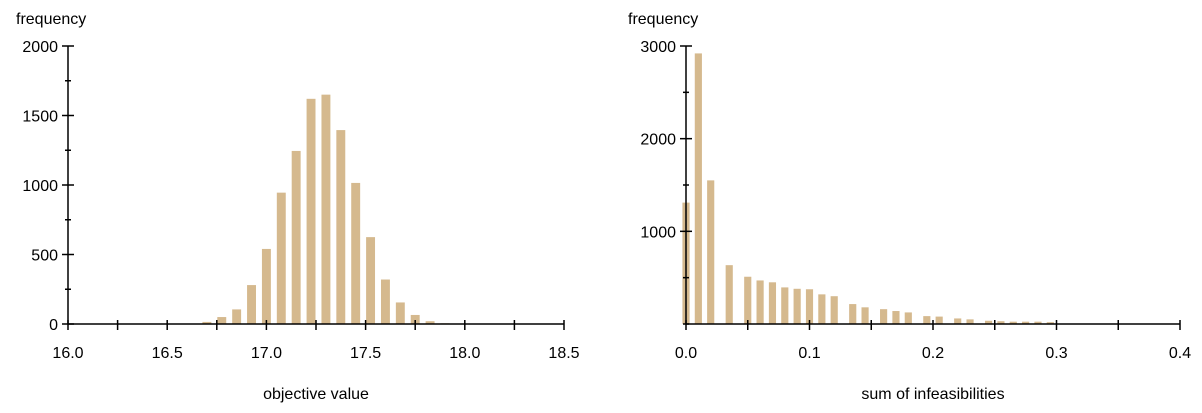  Describe the element at coordinates (1056, 353) in the screenshot. I see `x-tick-label: 0.3` at that location.